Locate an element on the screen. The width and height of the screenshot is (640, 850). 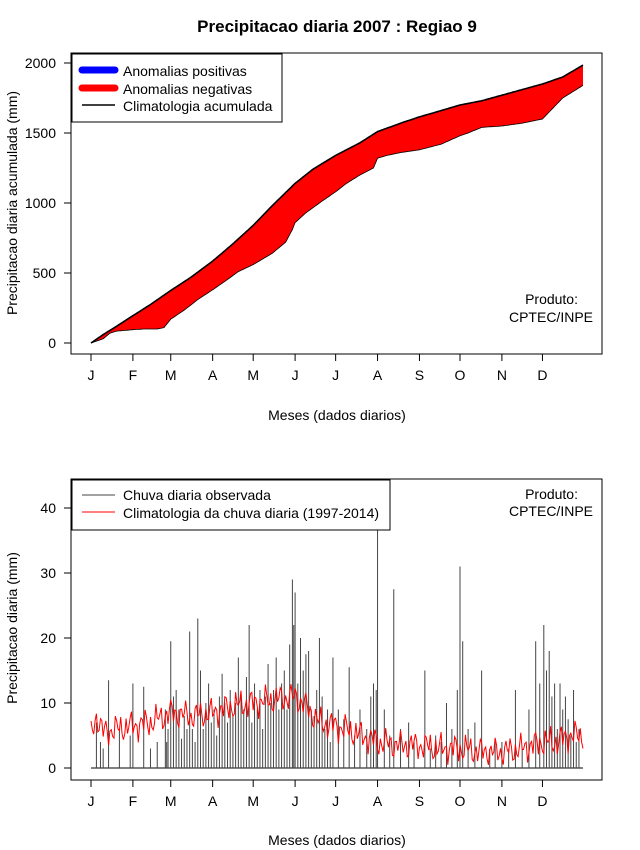
bottom-legend-box is located at coordinates (231, 505).